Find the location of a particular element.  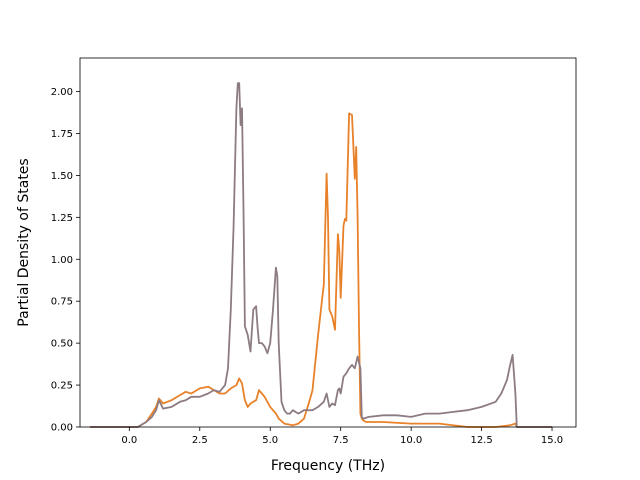

y-tick-label: 1.50 is located at coordinates (62, 176).